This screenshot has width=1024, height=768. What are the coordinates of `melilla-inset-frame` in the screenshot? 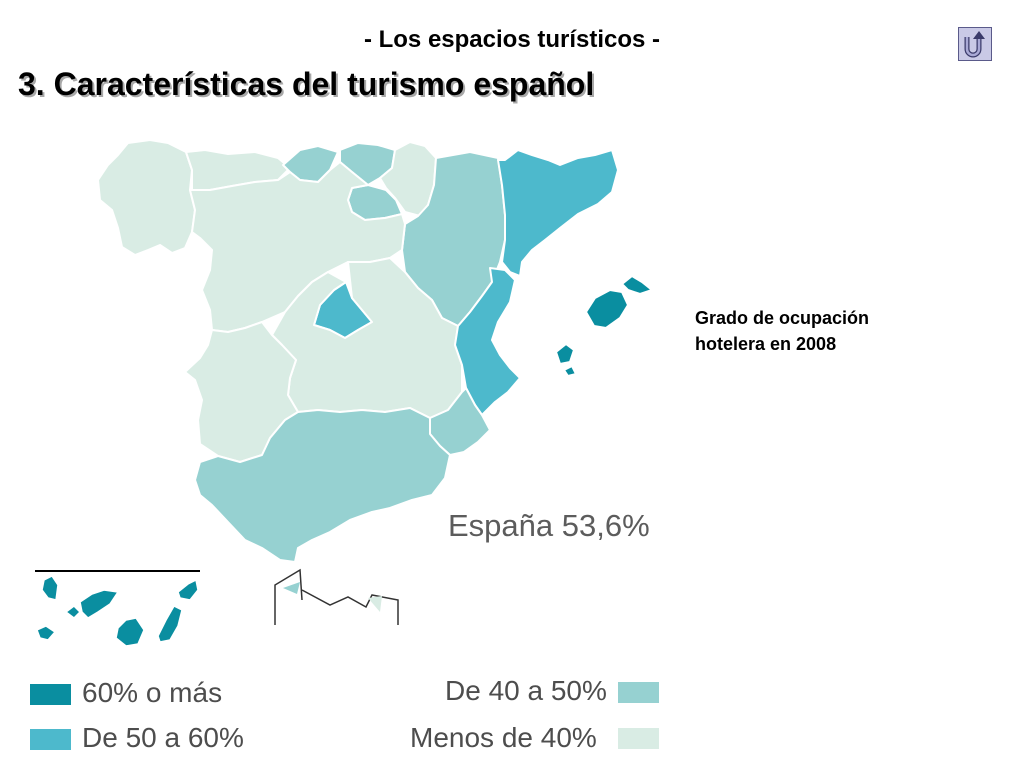 It's located at (350, 607).